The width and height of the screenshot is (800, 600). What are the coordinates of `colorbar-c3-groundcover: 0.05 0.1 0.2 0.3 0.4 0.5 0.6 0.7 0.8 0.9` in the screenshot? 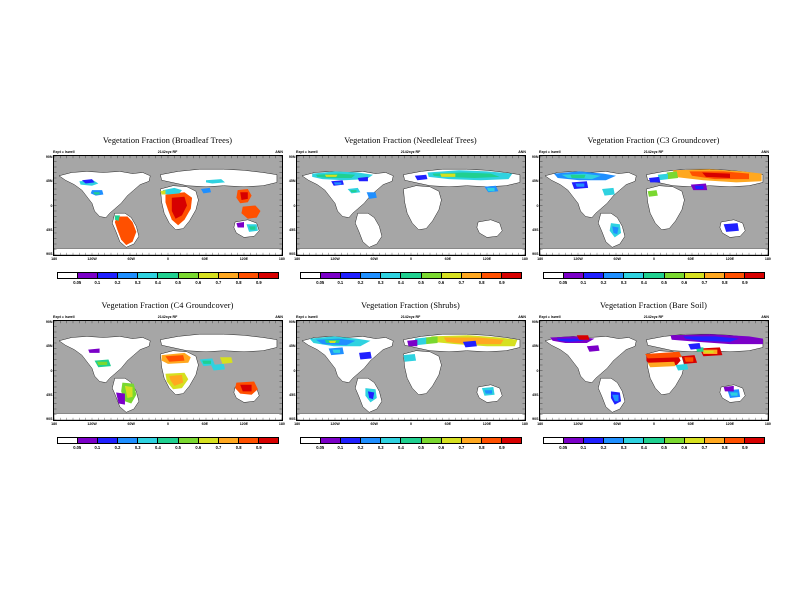 It's located at (654, 280).